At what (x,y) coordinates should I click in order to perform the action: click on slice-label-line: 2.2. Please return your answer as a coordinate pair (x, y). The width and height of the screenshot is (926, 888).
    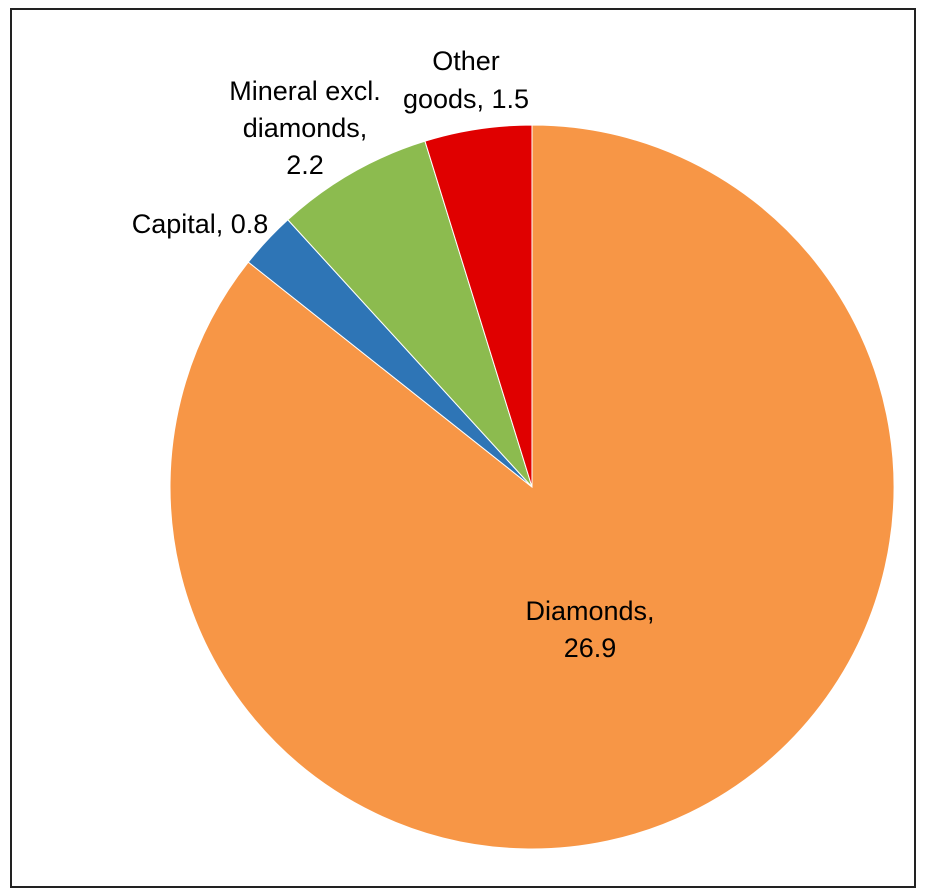
    Looking at the image, I should click on (305, 165).